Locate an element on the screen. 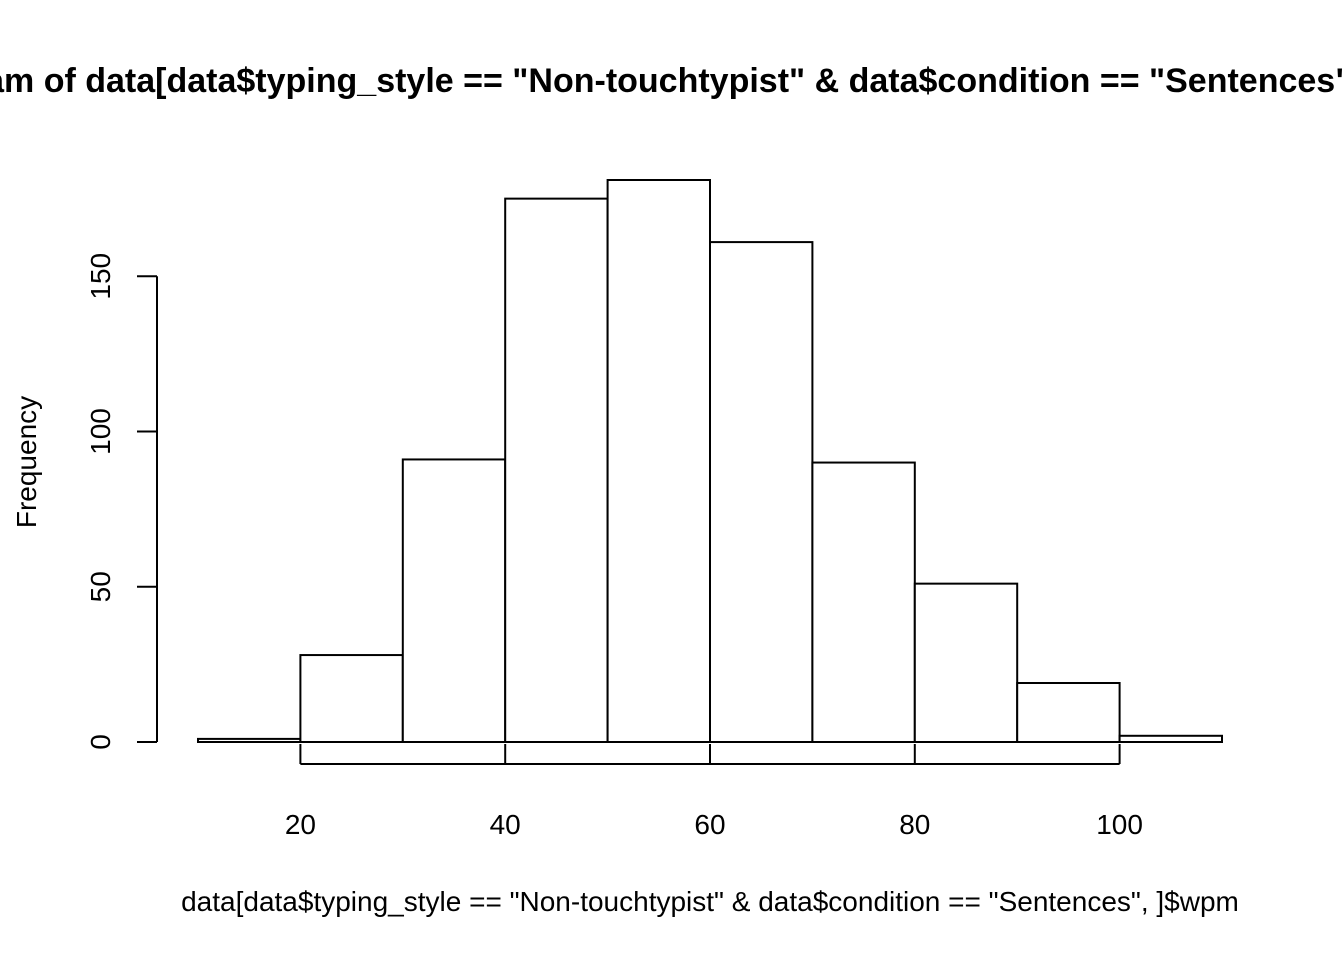  y-tick-label: 100 is located at coordinates (100, 431).